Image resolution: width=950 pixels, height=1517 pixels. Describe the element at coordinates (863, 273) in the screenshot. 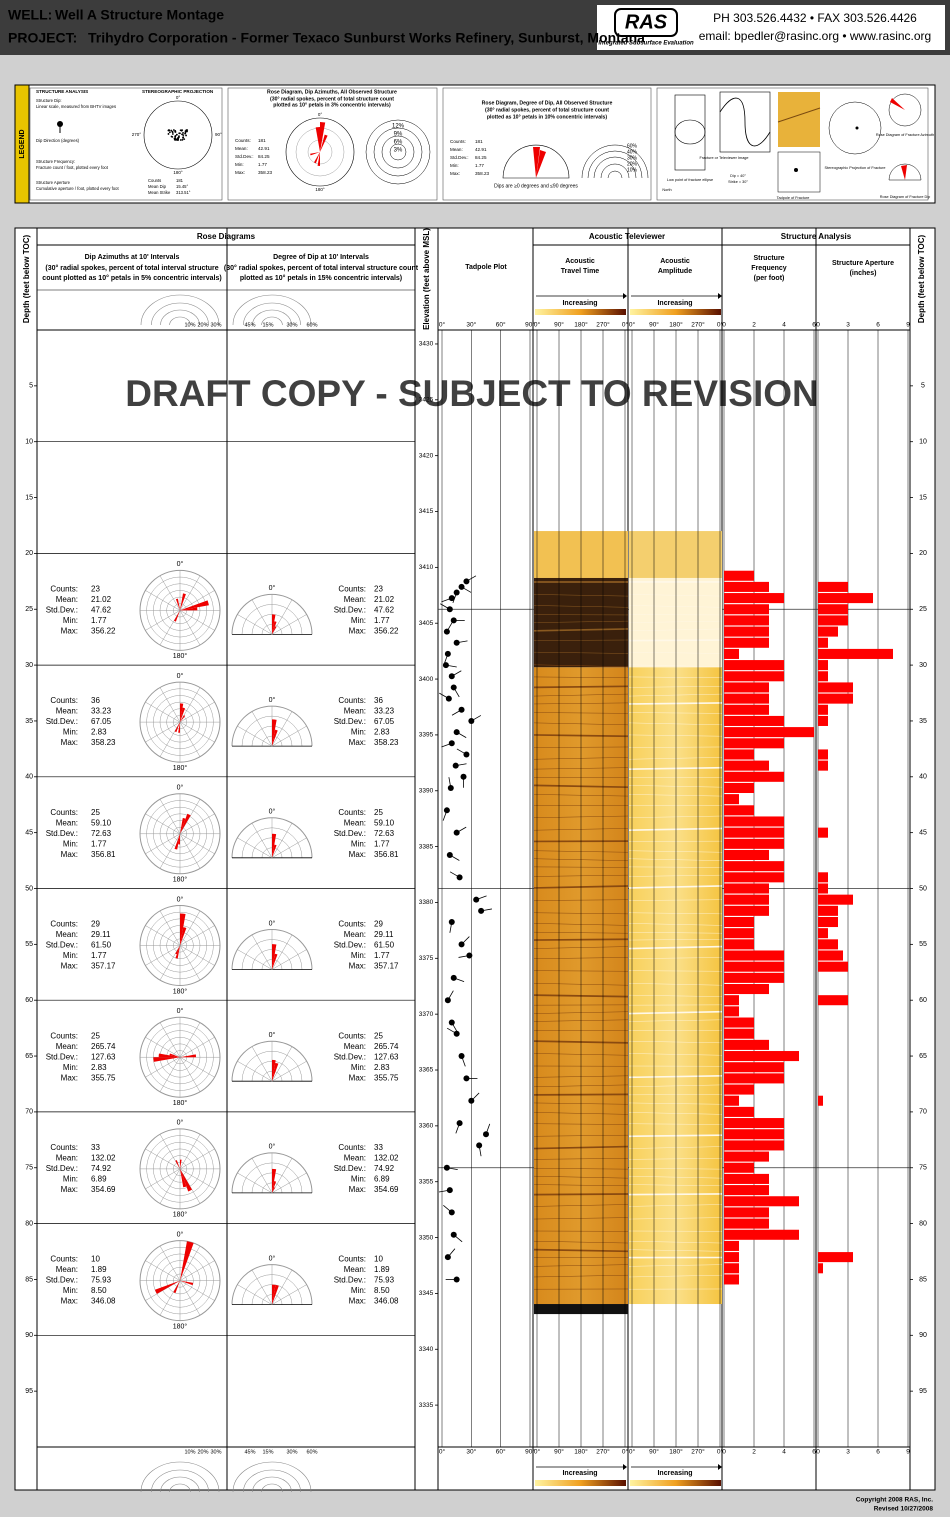

I see `label: (inches)` at that location.